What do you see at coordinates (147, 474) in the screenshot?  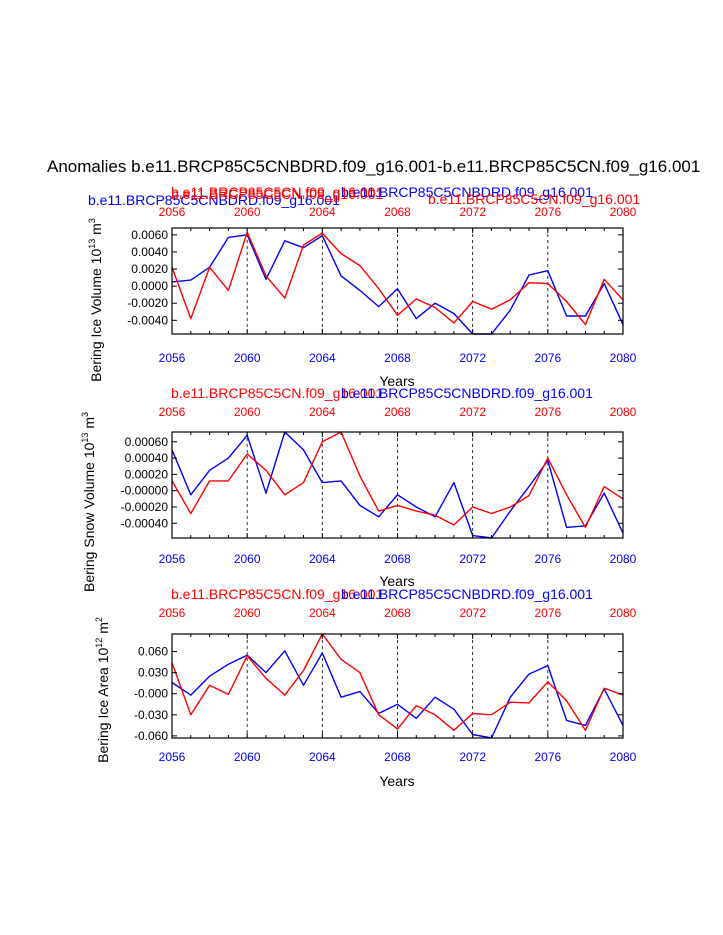 I see `y-tick-label: 0.00020` at bounding box center [147, 474].